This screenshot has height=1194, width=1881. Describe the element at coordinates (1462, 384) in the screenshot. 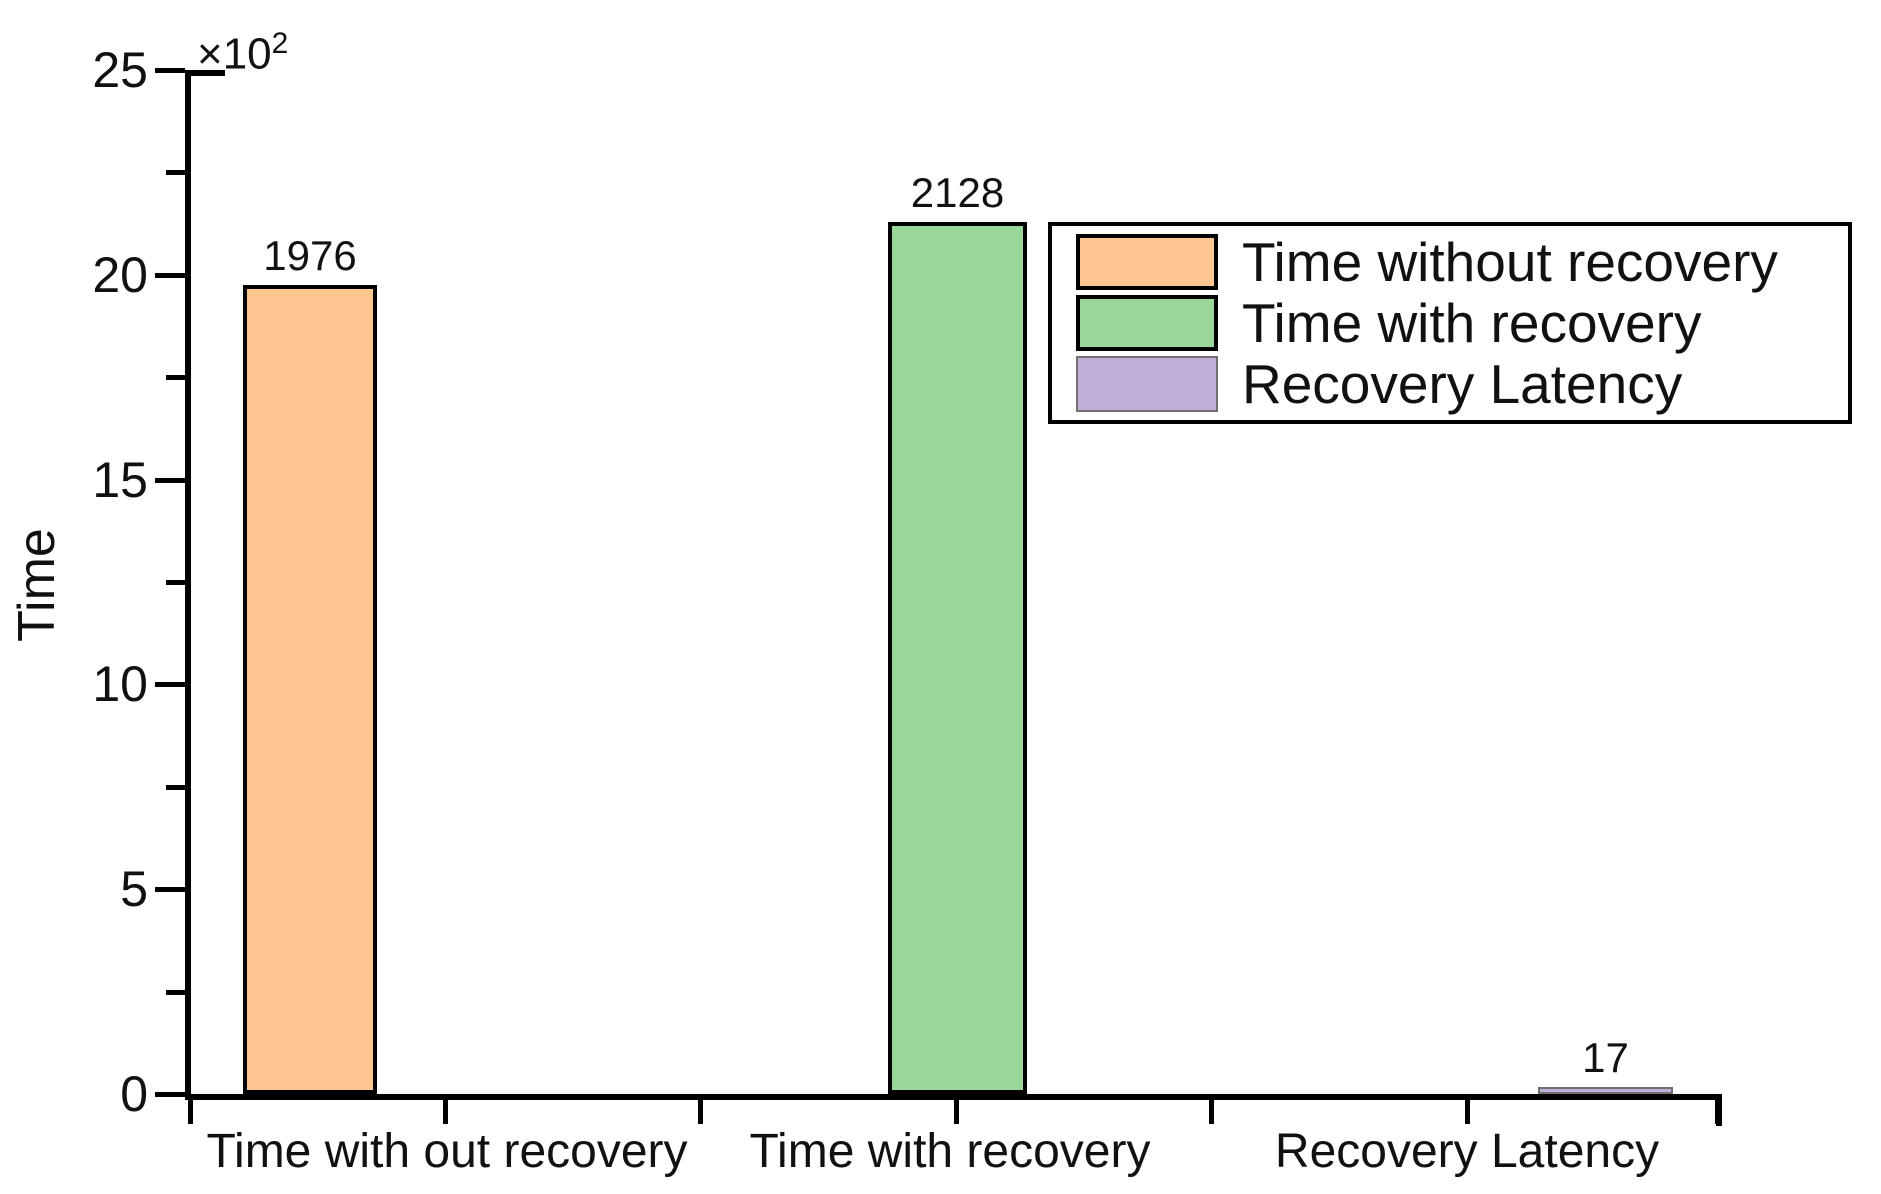

I see `legend-label: Recovery Latency` at that location.